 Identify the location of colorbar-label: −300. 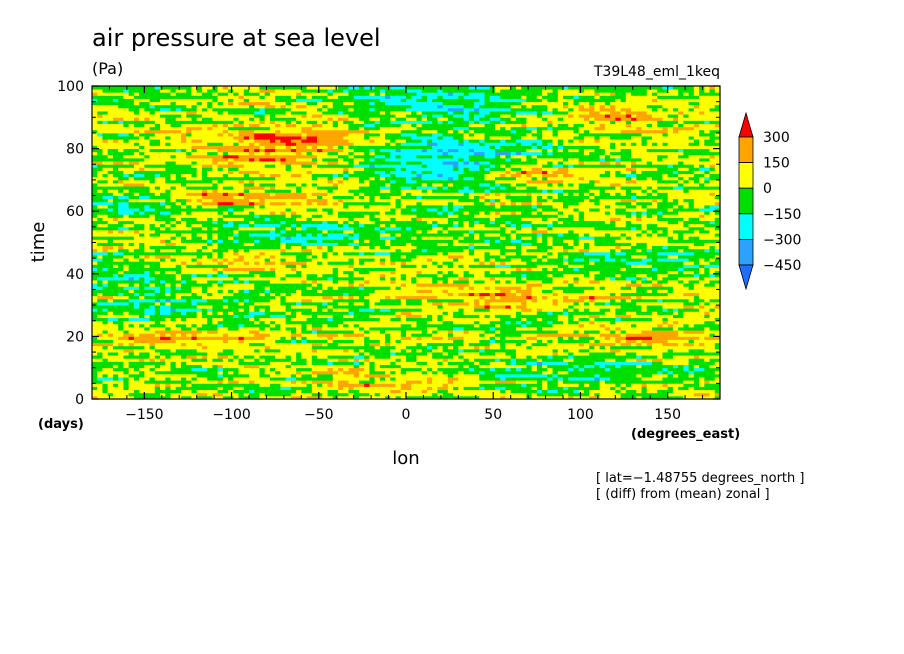
(782, 240).